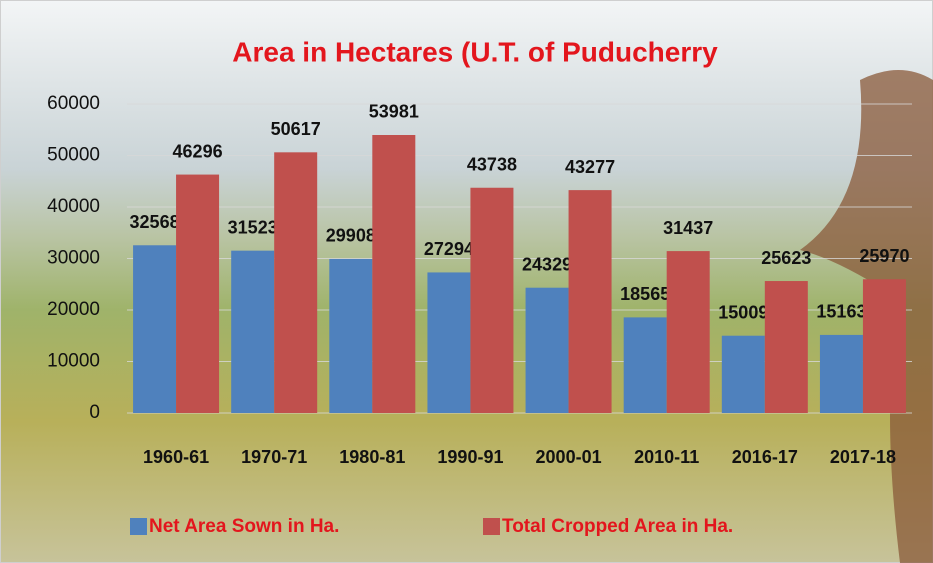  Describe the element at coordinates (253, 227) in the screenshot. I see `data-label: 31523` at that location.